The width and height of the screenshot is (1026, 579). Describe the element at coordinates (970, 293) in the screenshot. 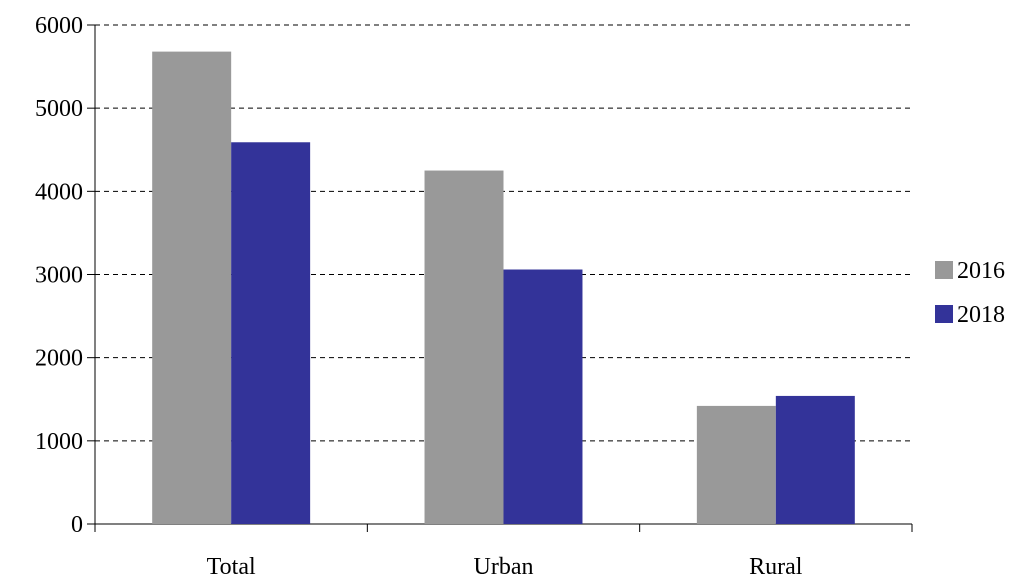

I see `legend: 2016 2018` at that location.